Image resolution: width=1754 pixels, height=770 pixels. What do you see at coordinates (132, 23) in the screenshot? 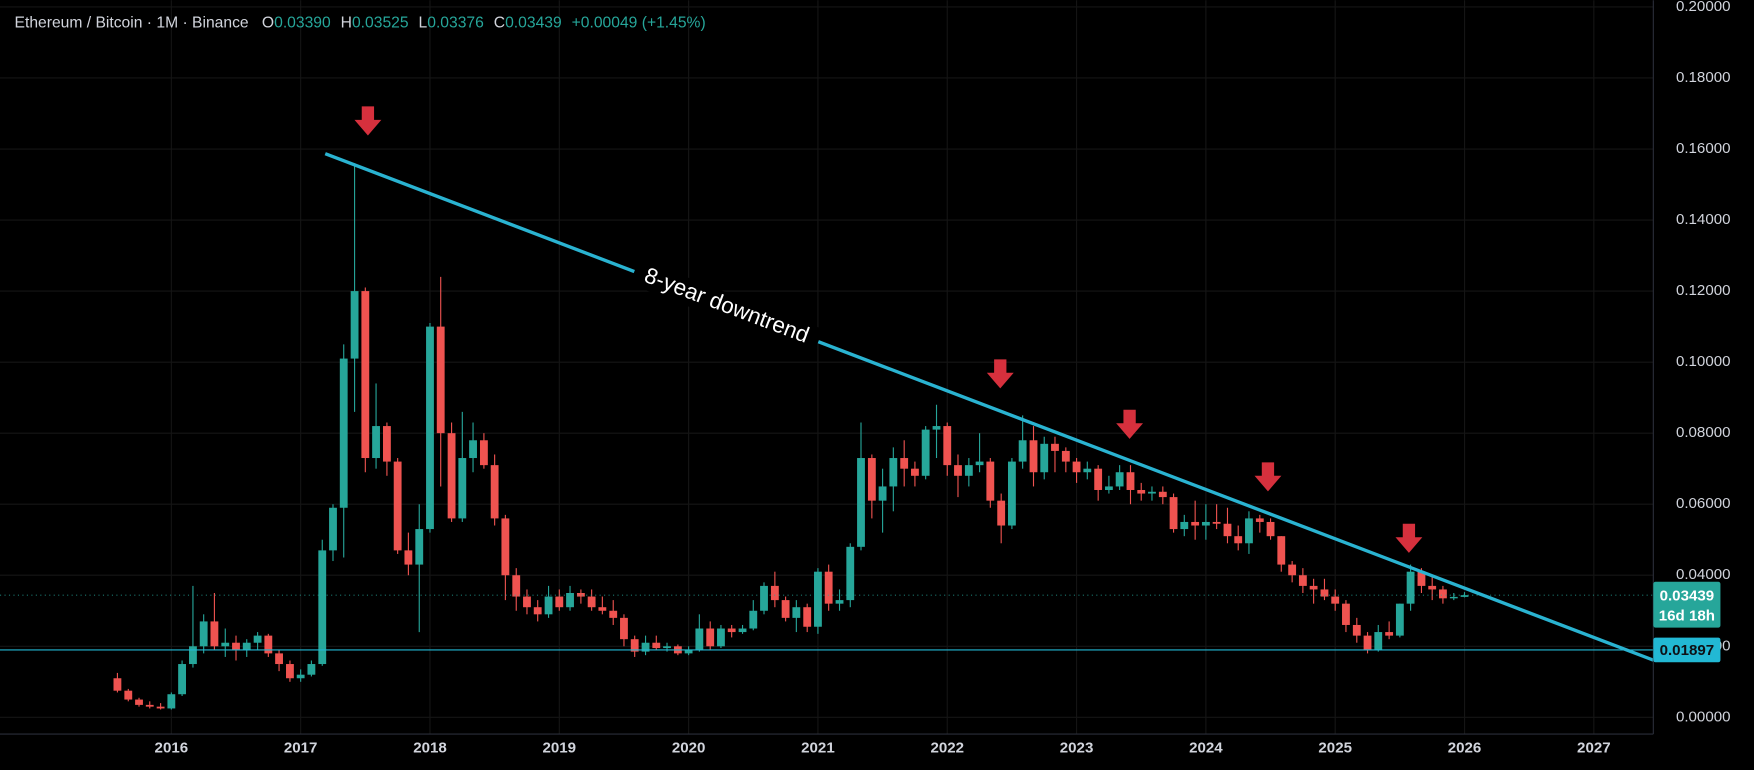
I see `symbol-title: Ethereum / Bitcoin · 1M · Binance` at bounding box center [132, 23].